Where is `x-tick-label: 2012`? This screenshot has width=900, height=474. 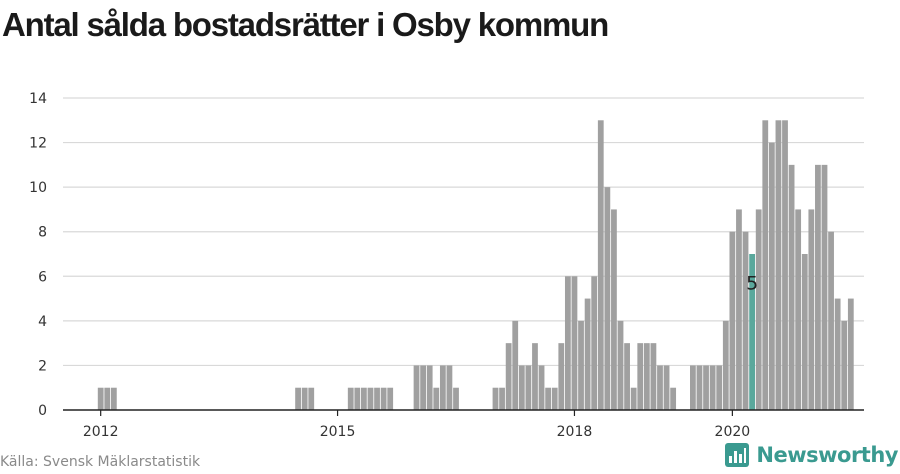 x-tick-label: 2012 is located at coordinates (101, 432).